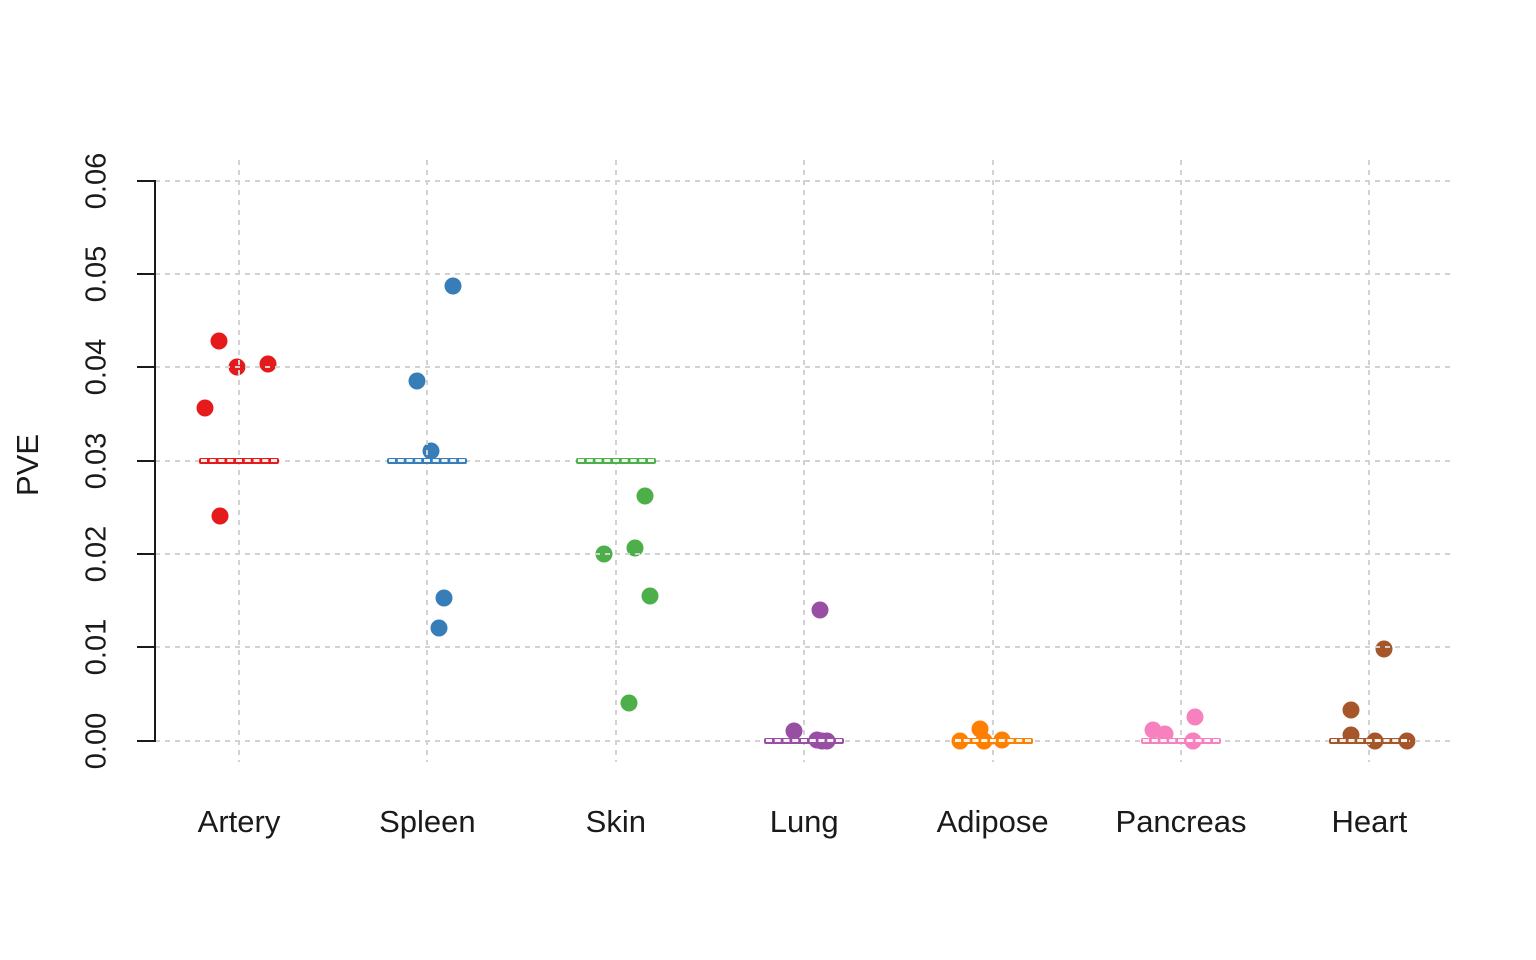 Image resolution: width=1536 pixels, height=960 pixels. I want to click on x-category-label: Spleen, so click(427, 821).